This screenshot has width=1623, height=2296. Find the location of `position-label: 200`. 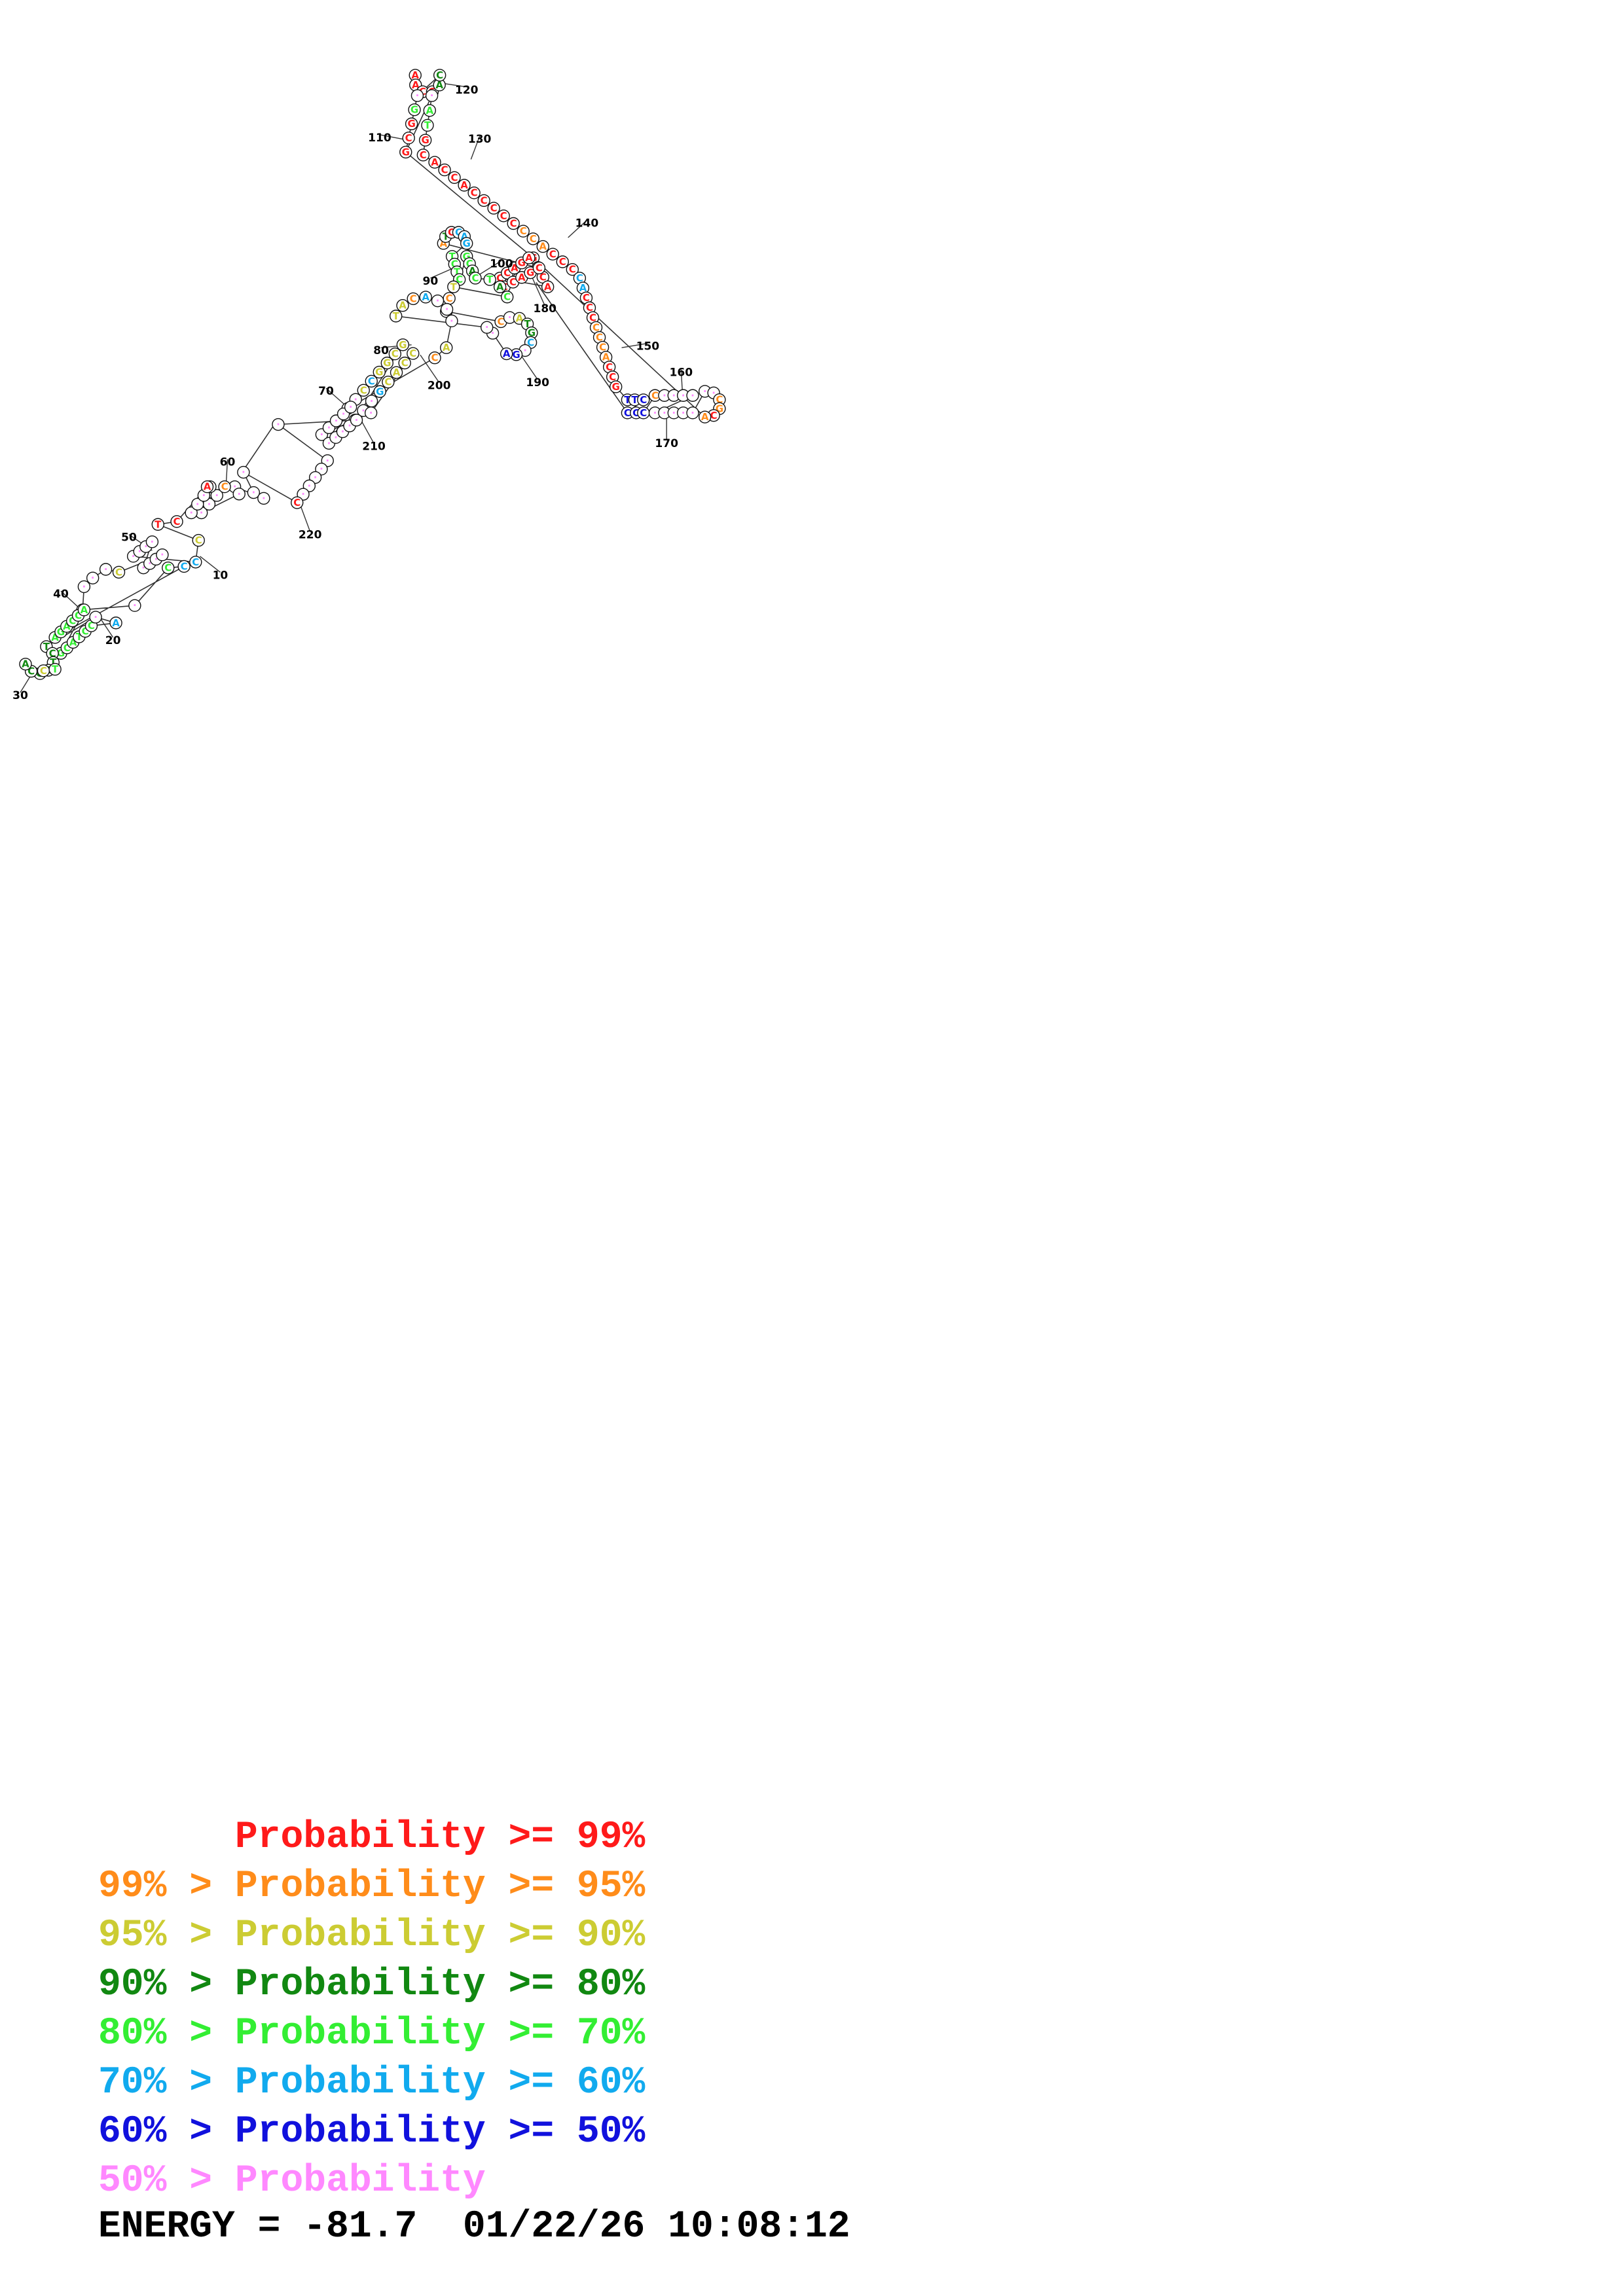

position-label: 200 is located at coordinates (439, 385).